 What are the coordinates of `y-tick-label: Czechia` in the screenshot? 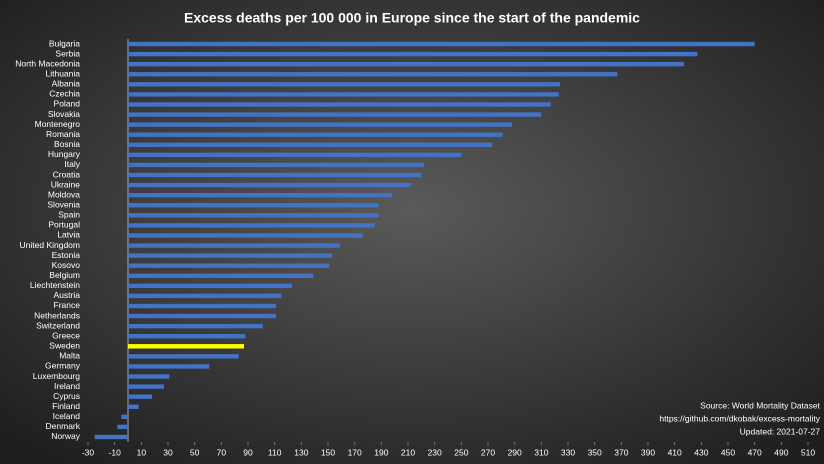 It's located at (64, 94).